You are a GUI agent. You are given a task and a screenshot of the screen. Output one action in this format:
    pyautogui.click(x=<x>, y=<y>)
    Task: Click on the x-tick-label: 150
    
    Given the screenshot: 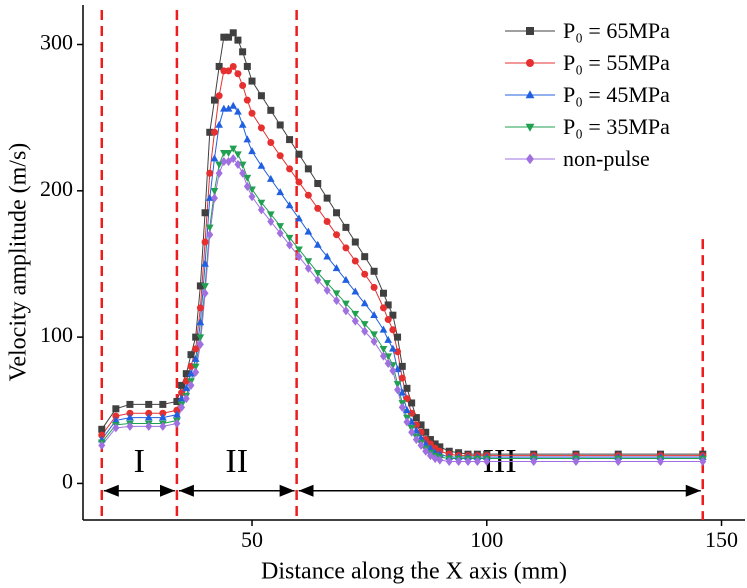 What is the action you would take?
    pyautogui.click(x=721, y=539)
    